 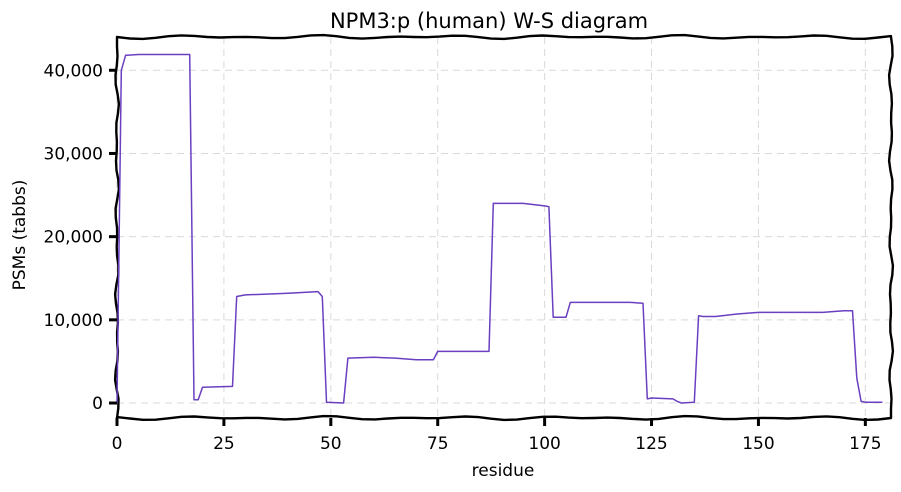 I want to click on y-axis-label: PSMs (tabbs), so click(x=20, y=235).